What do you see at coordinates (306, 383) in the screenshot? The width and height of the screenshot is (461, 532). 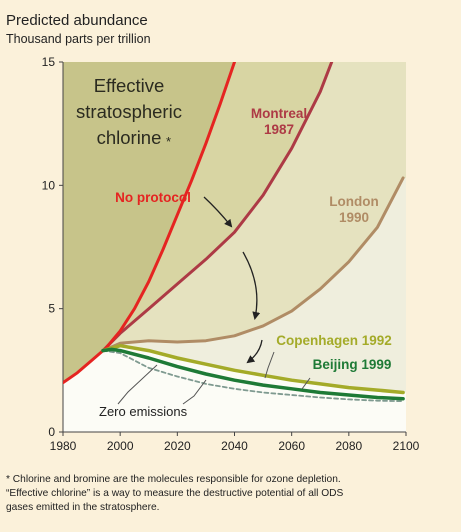 I see `beijing-leader` at bounding box center [306, 383].